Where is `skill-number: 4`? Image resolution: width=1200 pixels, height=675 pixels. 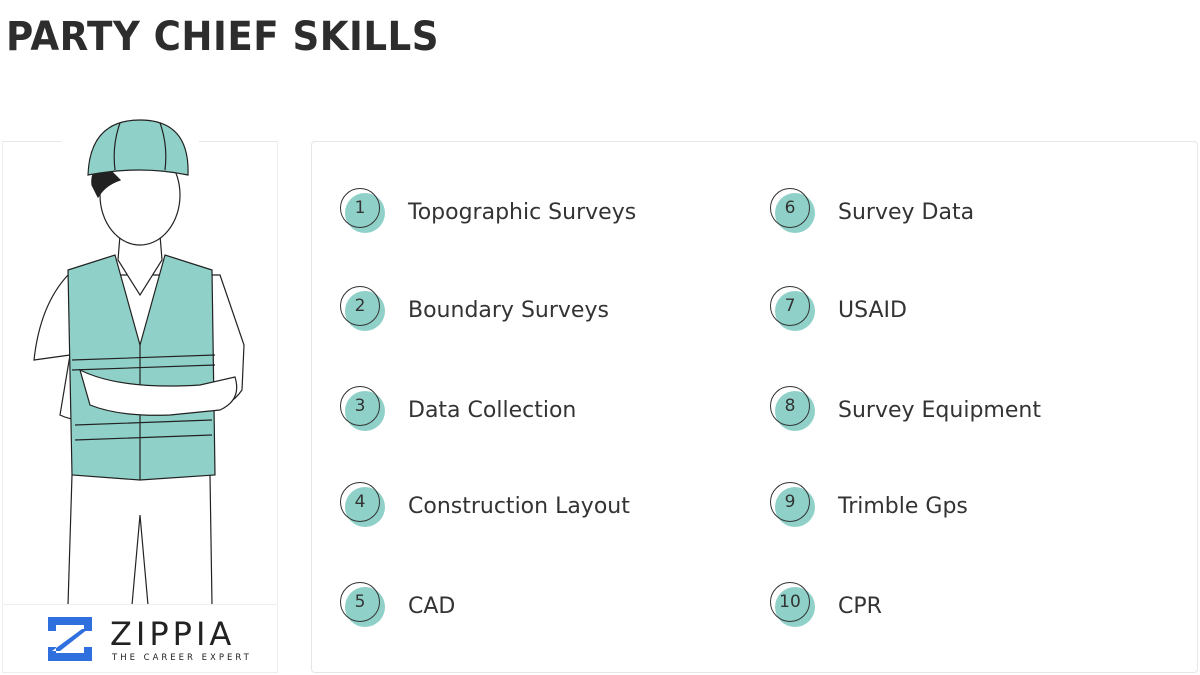 skill-number: 4 is located at coordinates (360, 502).